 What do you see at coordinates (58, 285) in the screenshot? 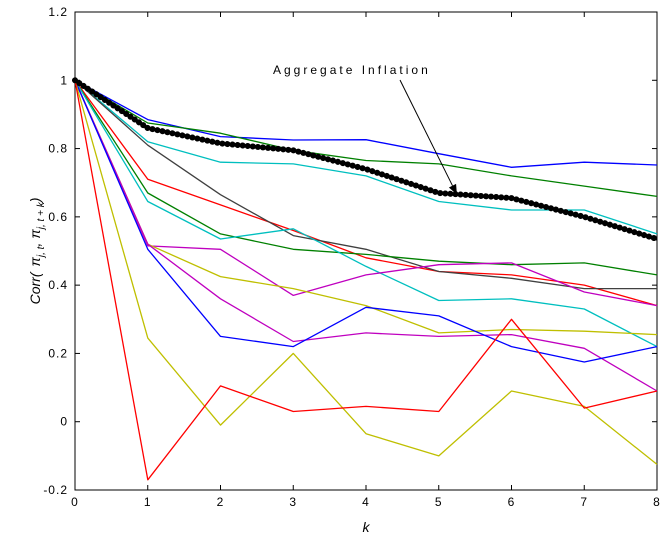
I see `y-tick-label: 0.4` at bounding box center [58, 285].